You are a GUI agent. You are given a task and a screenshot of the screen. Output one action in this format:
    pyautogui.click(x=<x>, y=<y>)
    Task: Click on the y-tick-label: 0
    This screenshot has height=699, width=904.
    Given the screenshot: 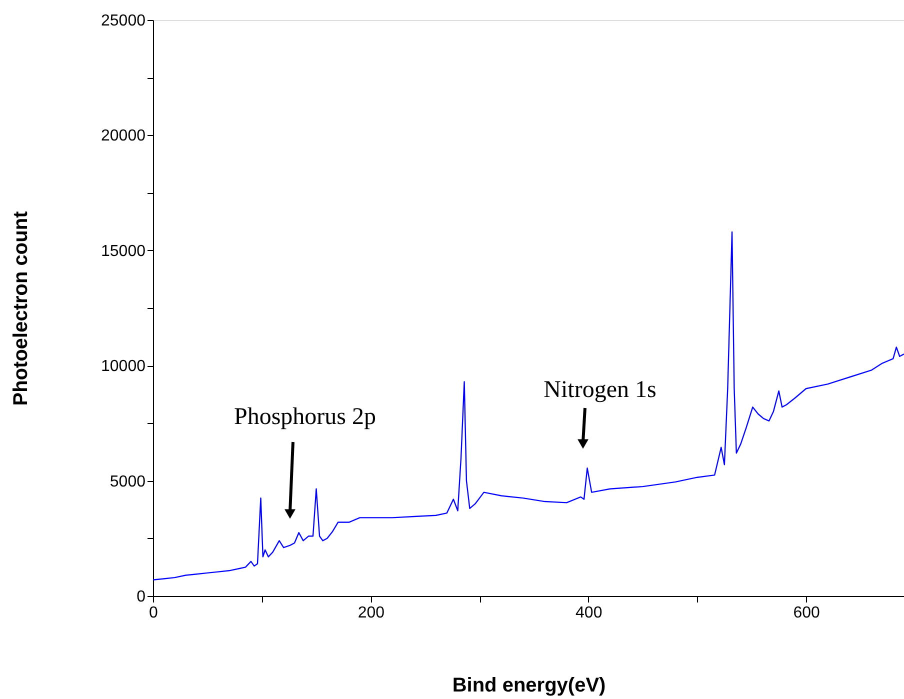 What is the action you would take?
    pyautogui.click(x=141, y=597)
    